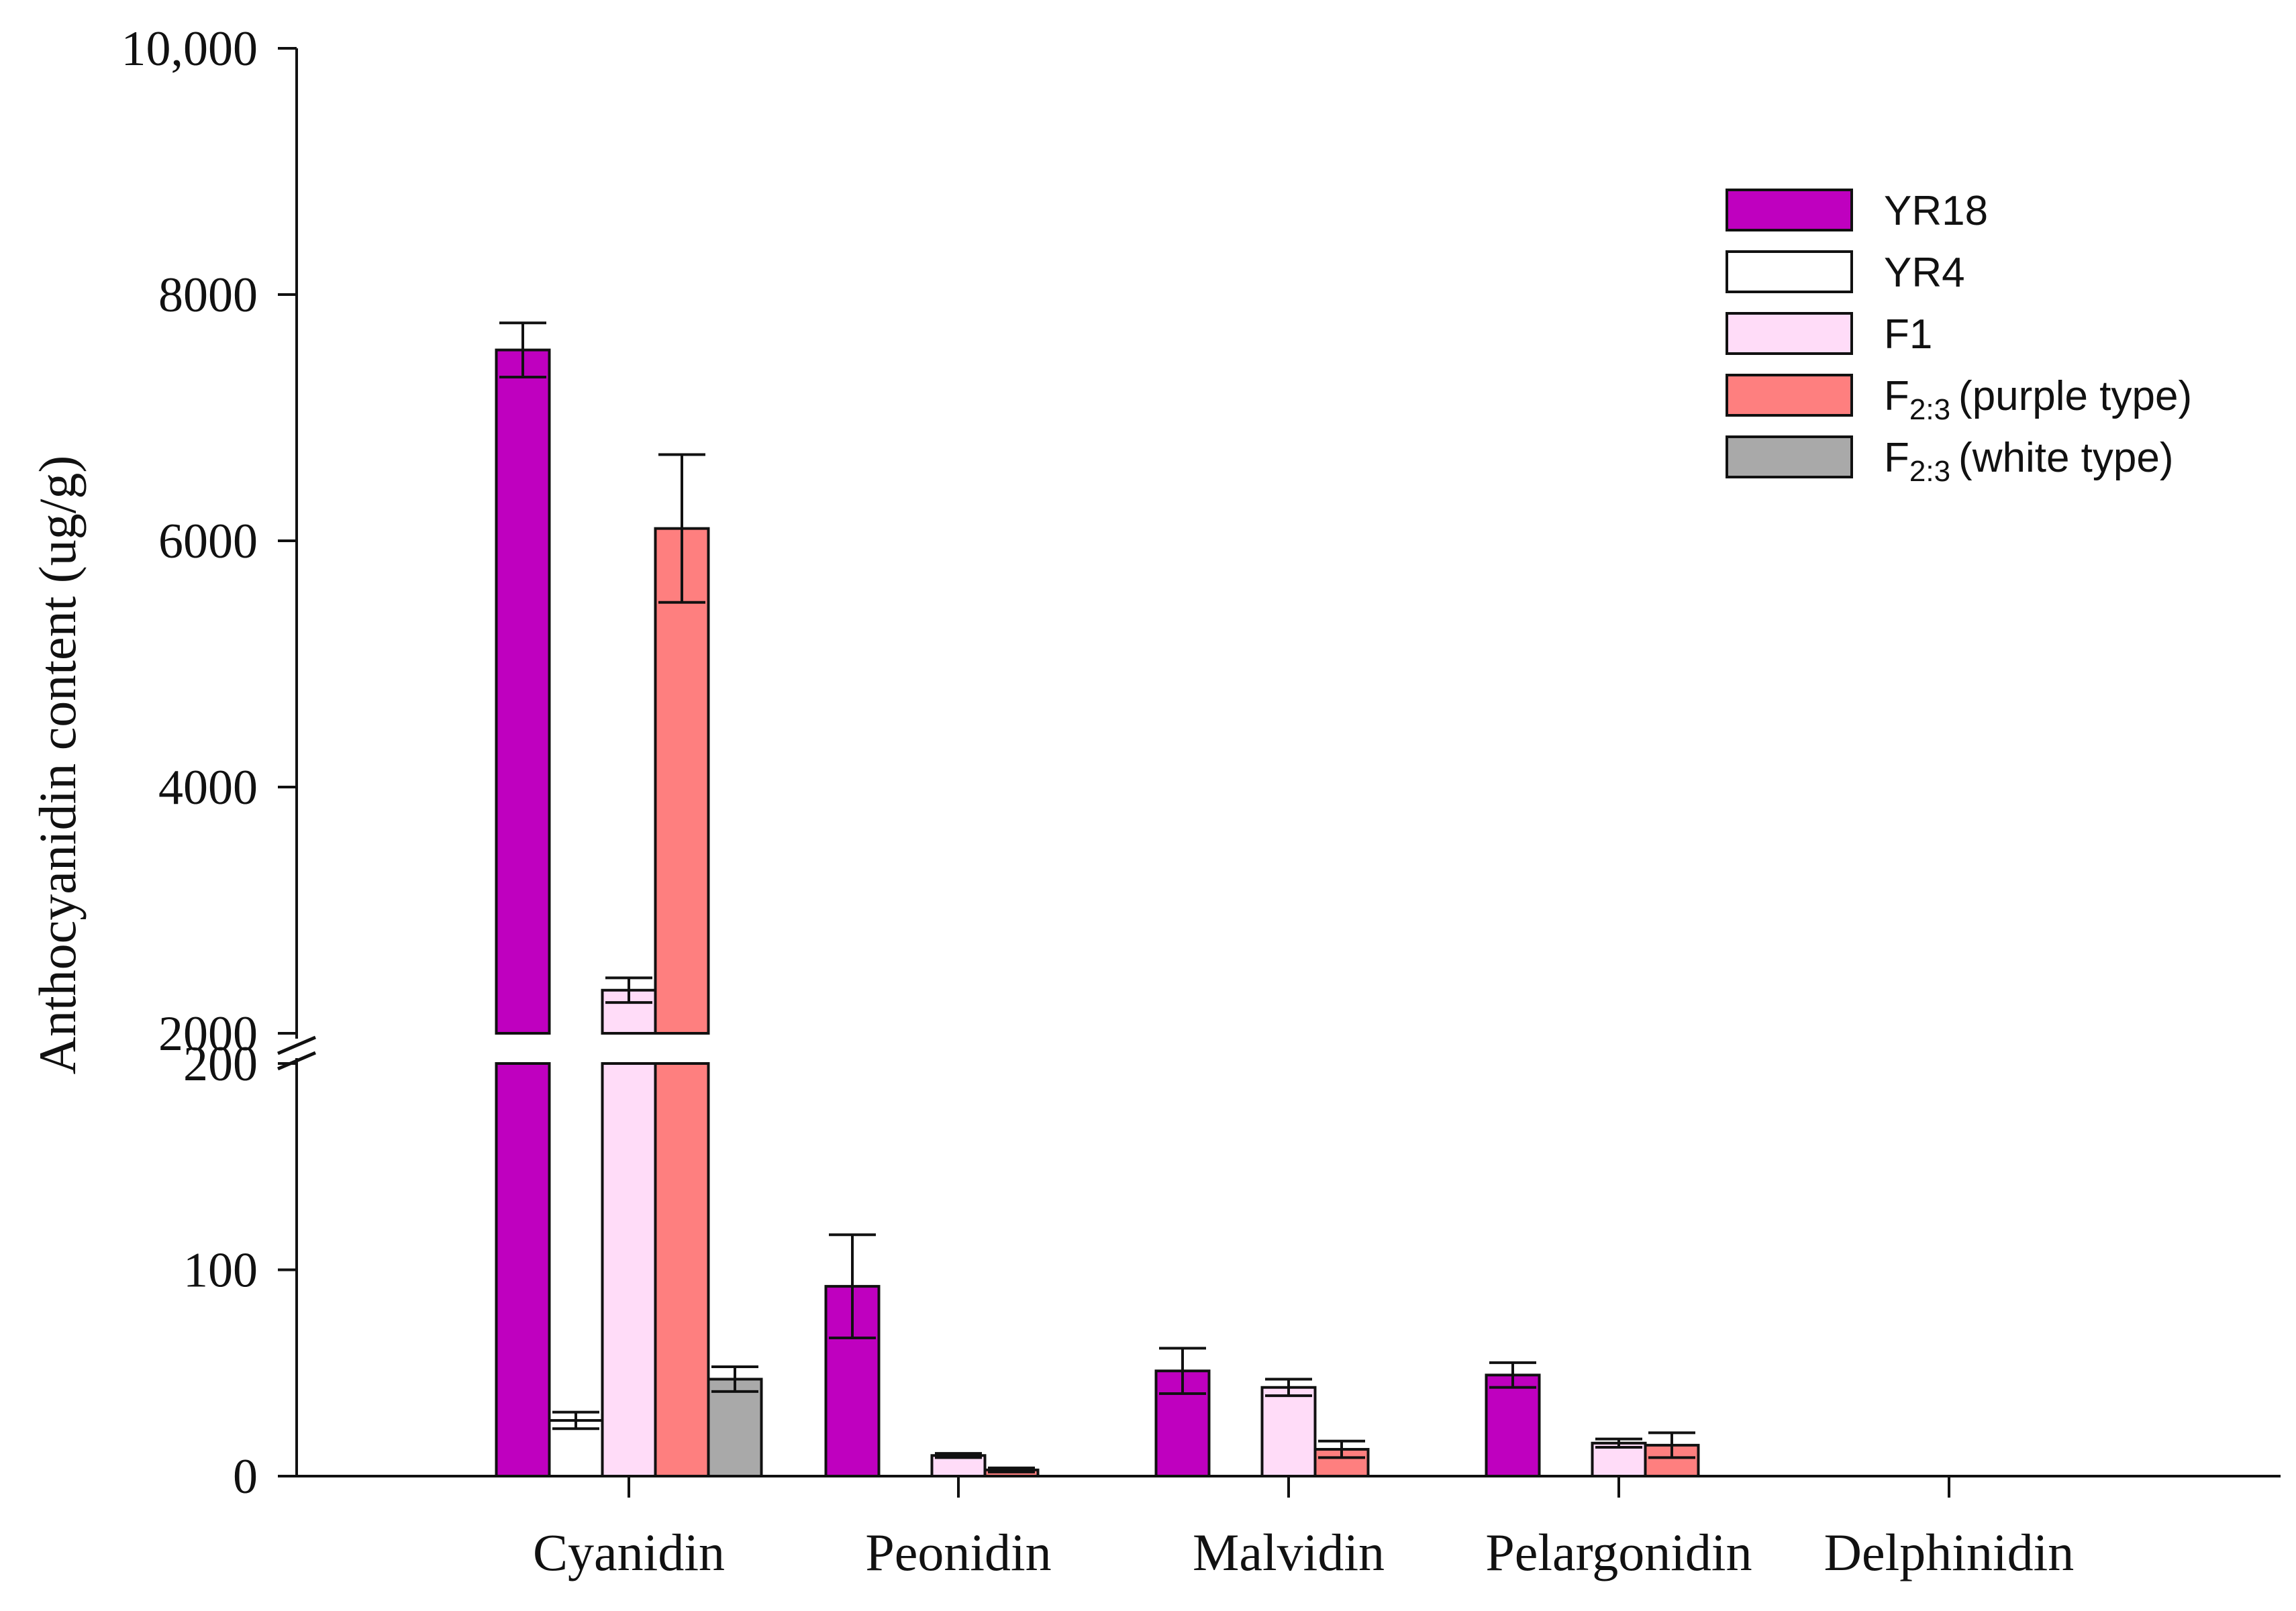 The image size is (2296, 1611). Describe the element at coordinates (220, 1270) in the screenshot. I see `y-tick-100-label: 100` at that location.